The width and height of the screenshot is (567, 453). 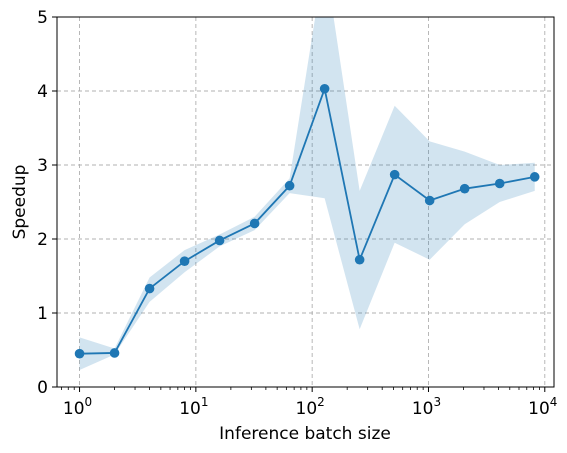 What do you see at coordinates (305, 434) in the screenshot?
I see `x-axis-label: Inference batch size` at bounding box center [305, 434].